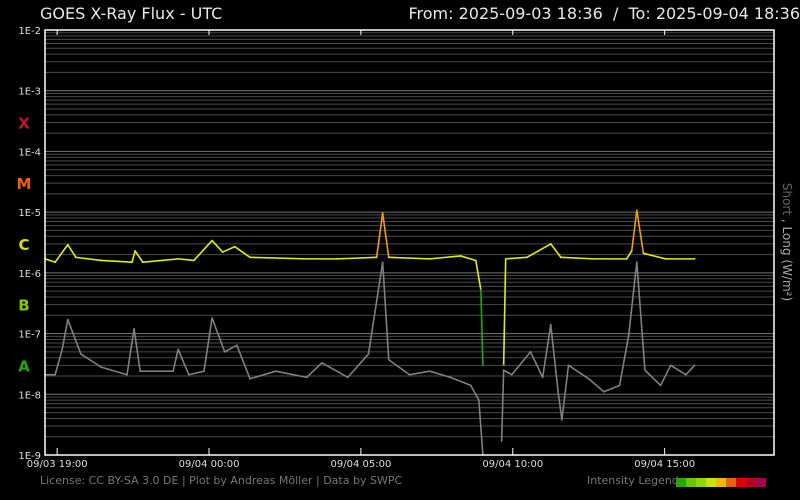  I want to click on chart-title: GOES X-Ray Flux - UTC, so click(131, 13).